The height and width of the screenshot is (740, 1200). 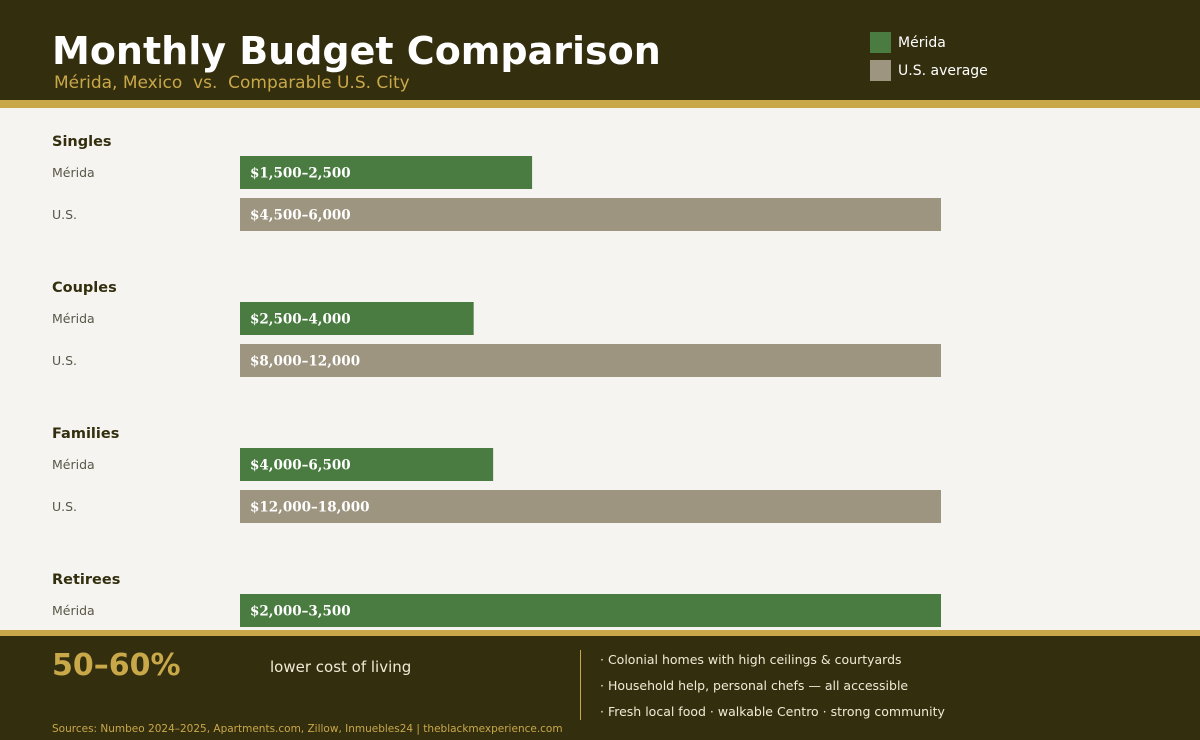 I want to click on legend-swatch-merida, so click(x=880, y=42).